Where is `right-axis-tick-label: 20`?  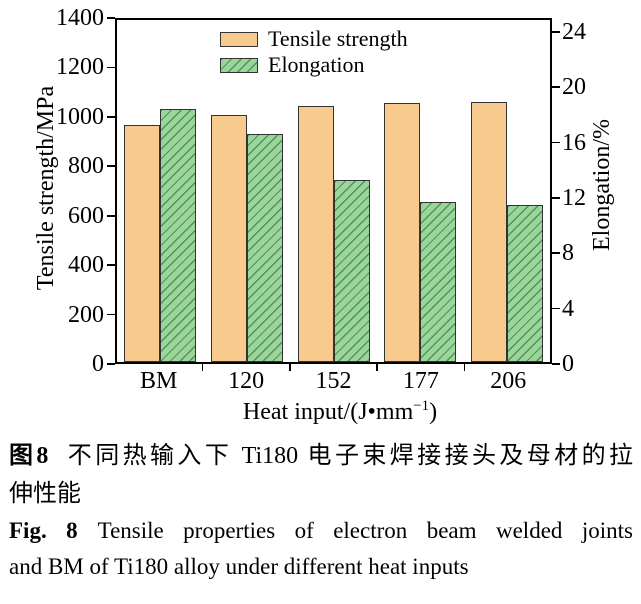
right-axis-tick-label: 20 is located at coordinates (574, 87).